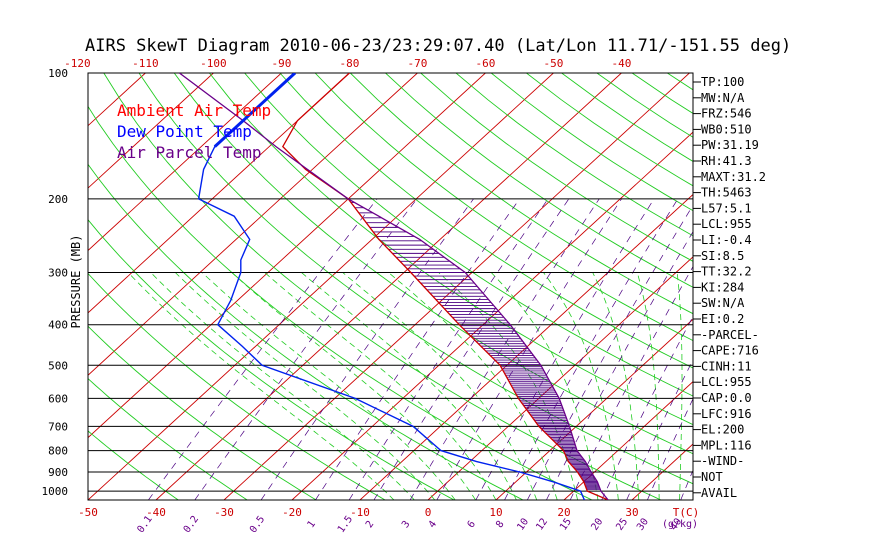 The image size is (870, 560). What do you see at coordinates (406, 524) in the screenshot?
I see `mixing-ratio-label: 3` at bounding box center [406, 524].